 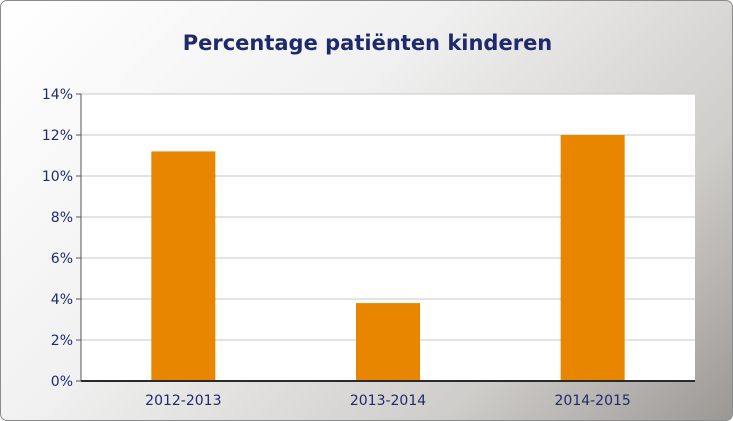 I want to click on y-tick-label: 10%, so click(x=57, y=177).